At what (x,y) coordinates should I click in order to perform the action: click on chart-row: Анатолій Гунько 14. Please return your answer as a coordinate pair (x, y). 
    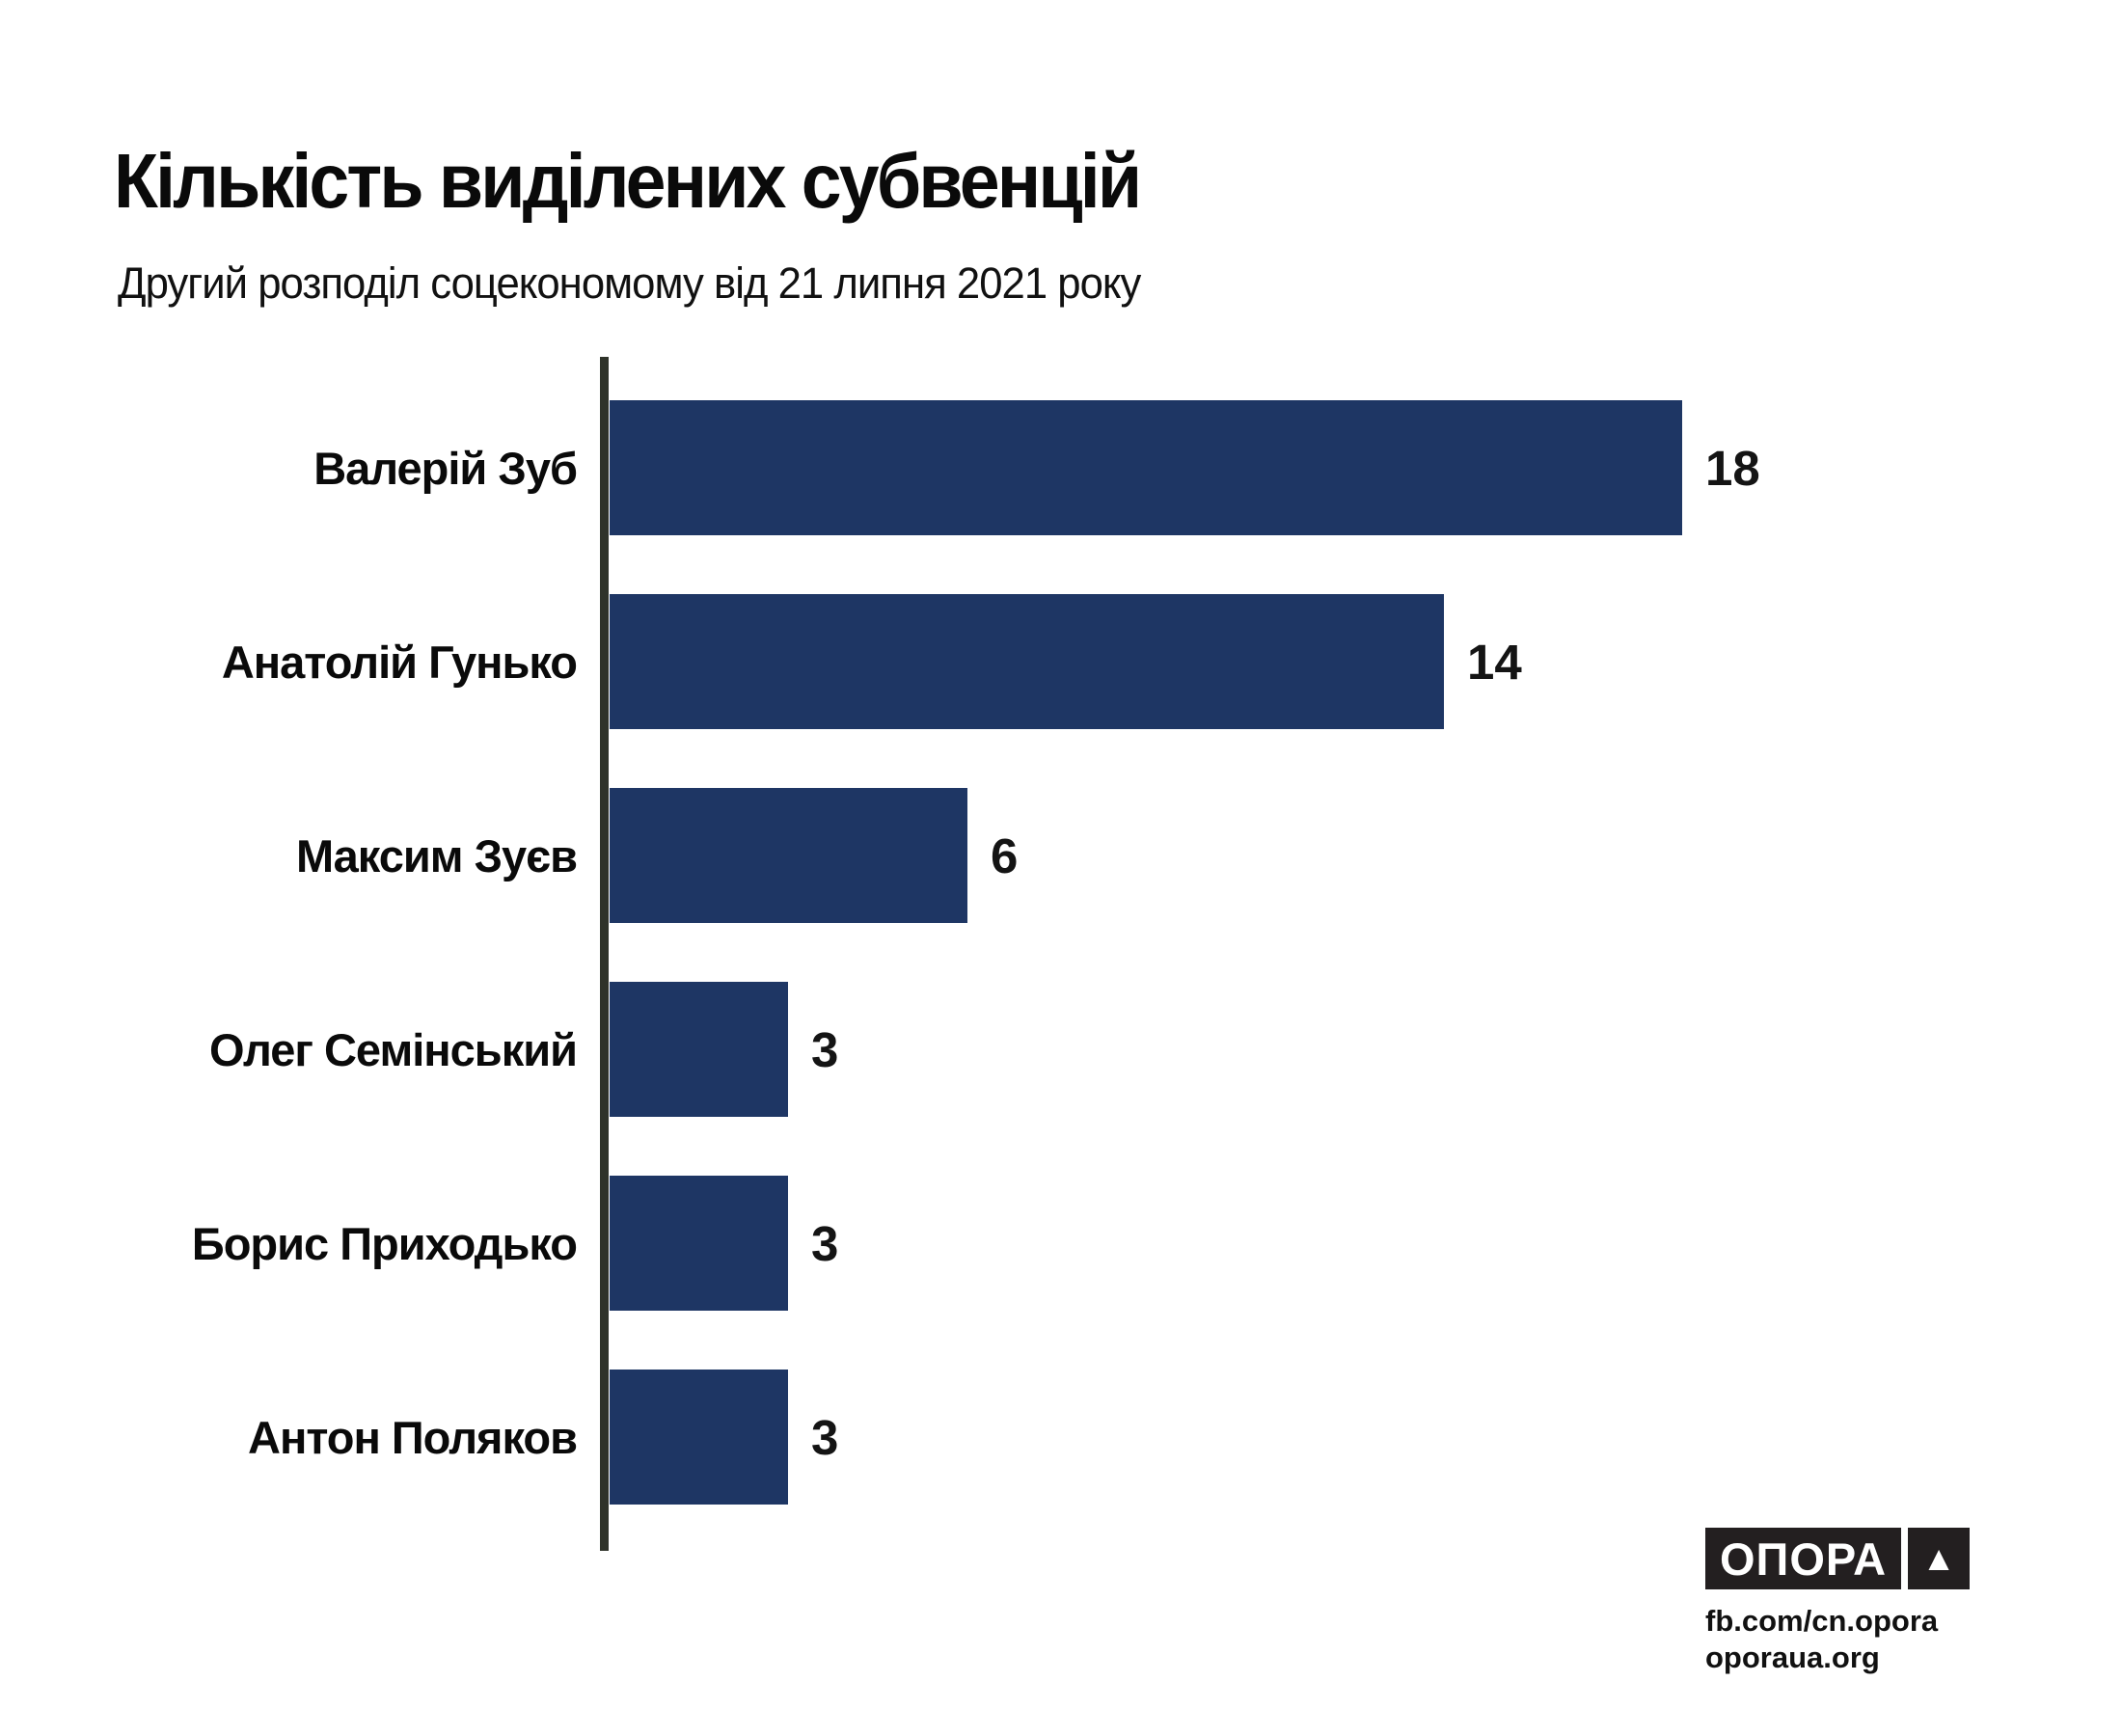
    Looking at the image, I should click on (1061, 661).